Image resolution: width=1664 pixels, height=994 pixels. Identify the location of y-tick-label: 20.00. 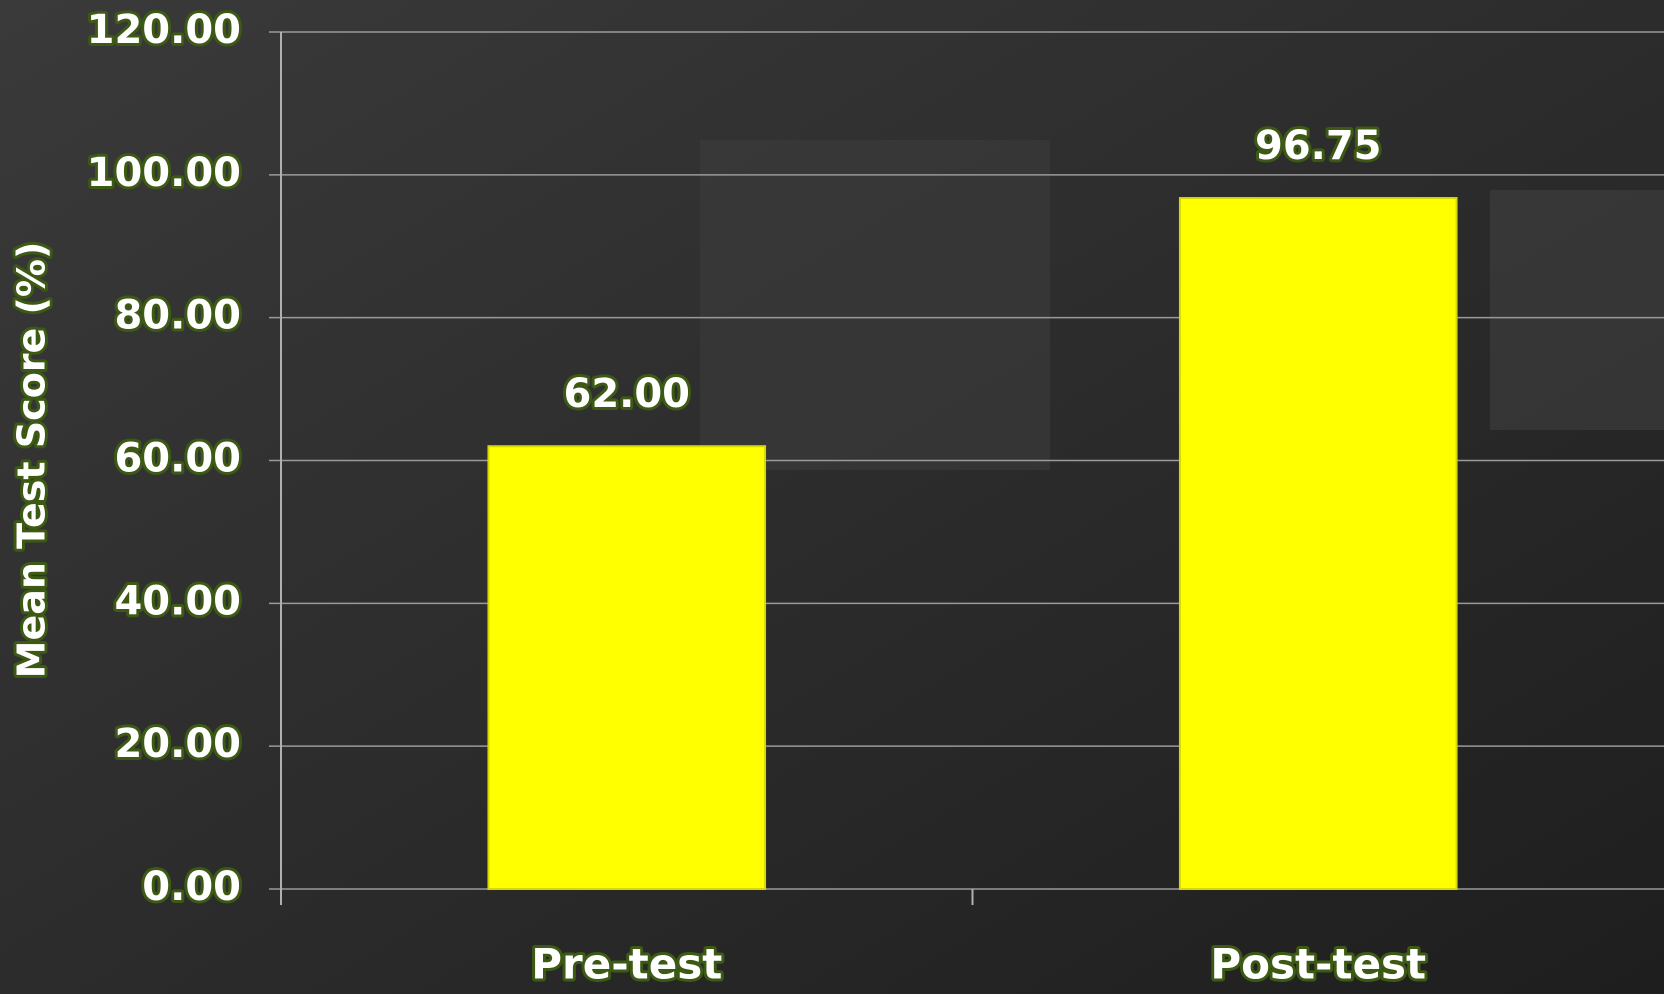
(177, 744).